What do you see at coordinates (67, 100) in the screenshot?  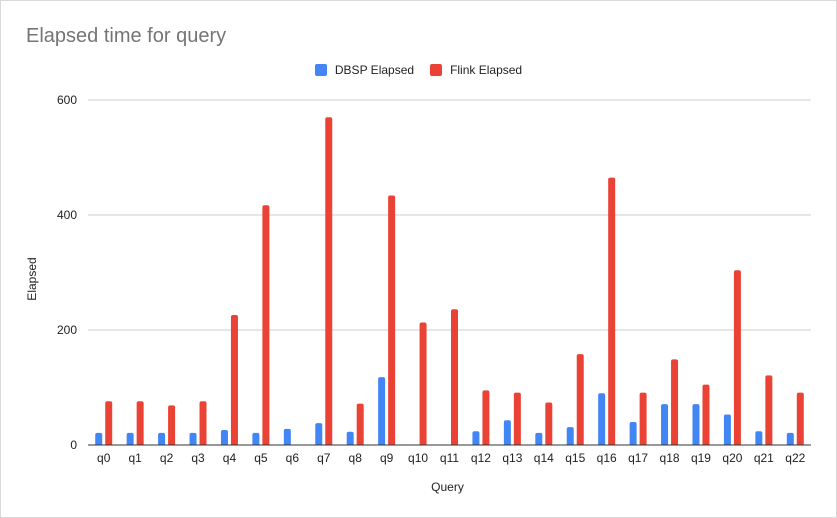 I see `y-tick-label-600: 600` at bounding box center [67, 100].